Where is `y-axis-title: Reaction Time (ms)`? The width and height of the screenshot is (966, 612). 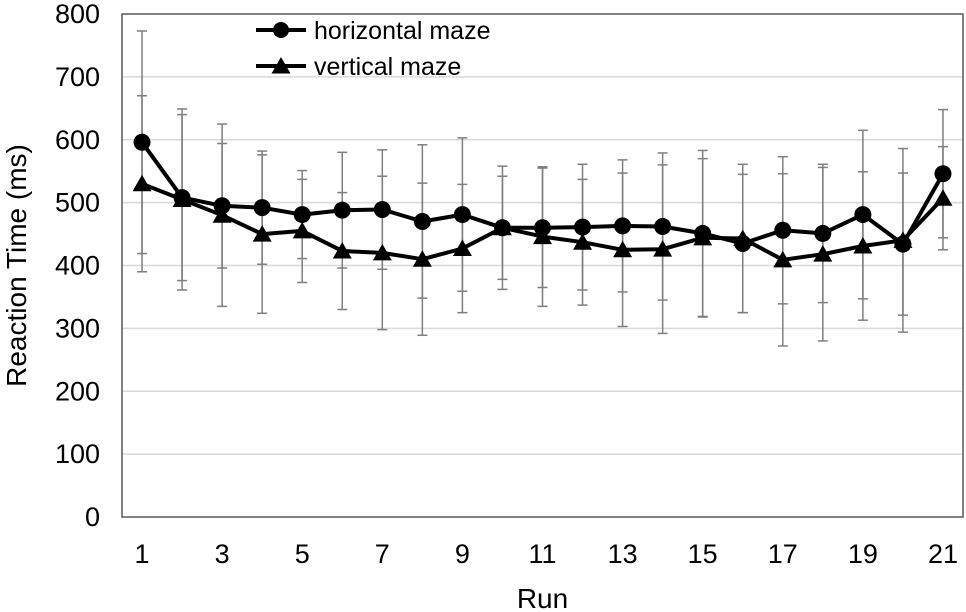 y-axis-title: Reaction Time (ms) is located at coordinates (16, 265).